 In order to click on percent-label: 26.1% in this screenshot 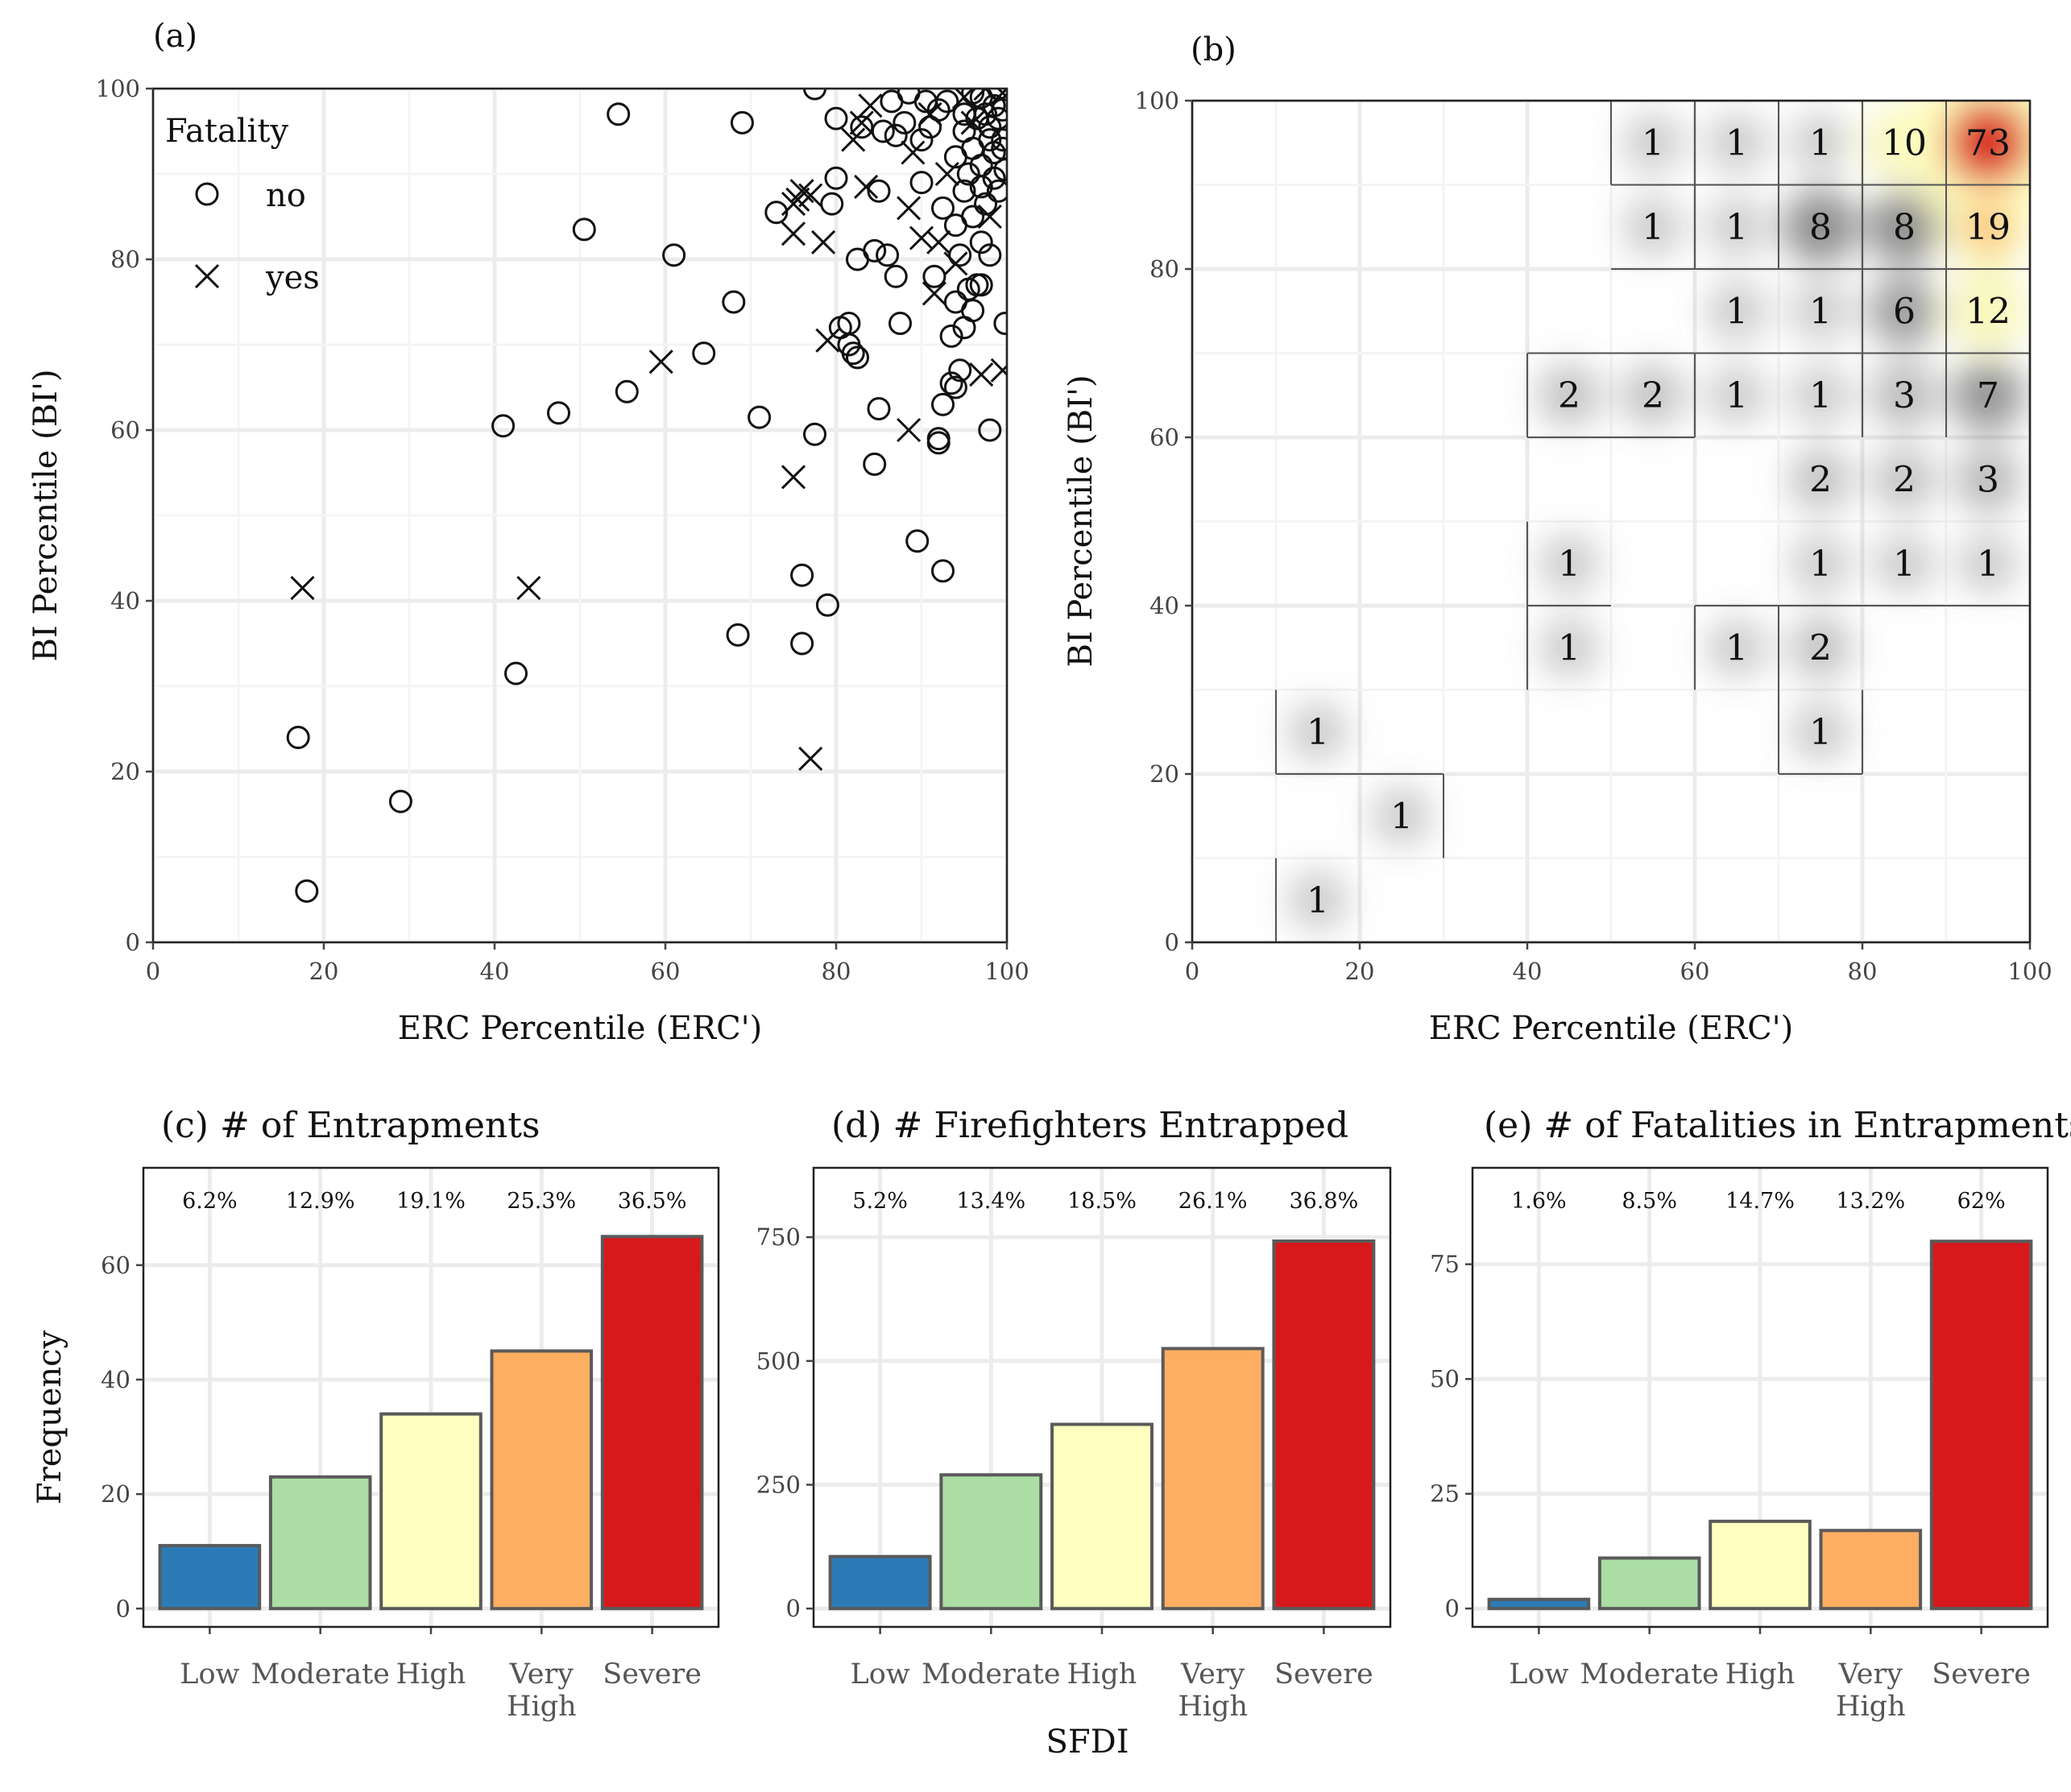, I will do `click(1213, 1201)`.